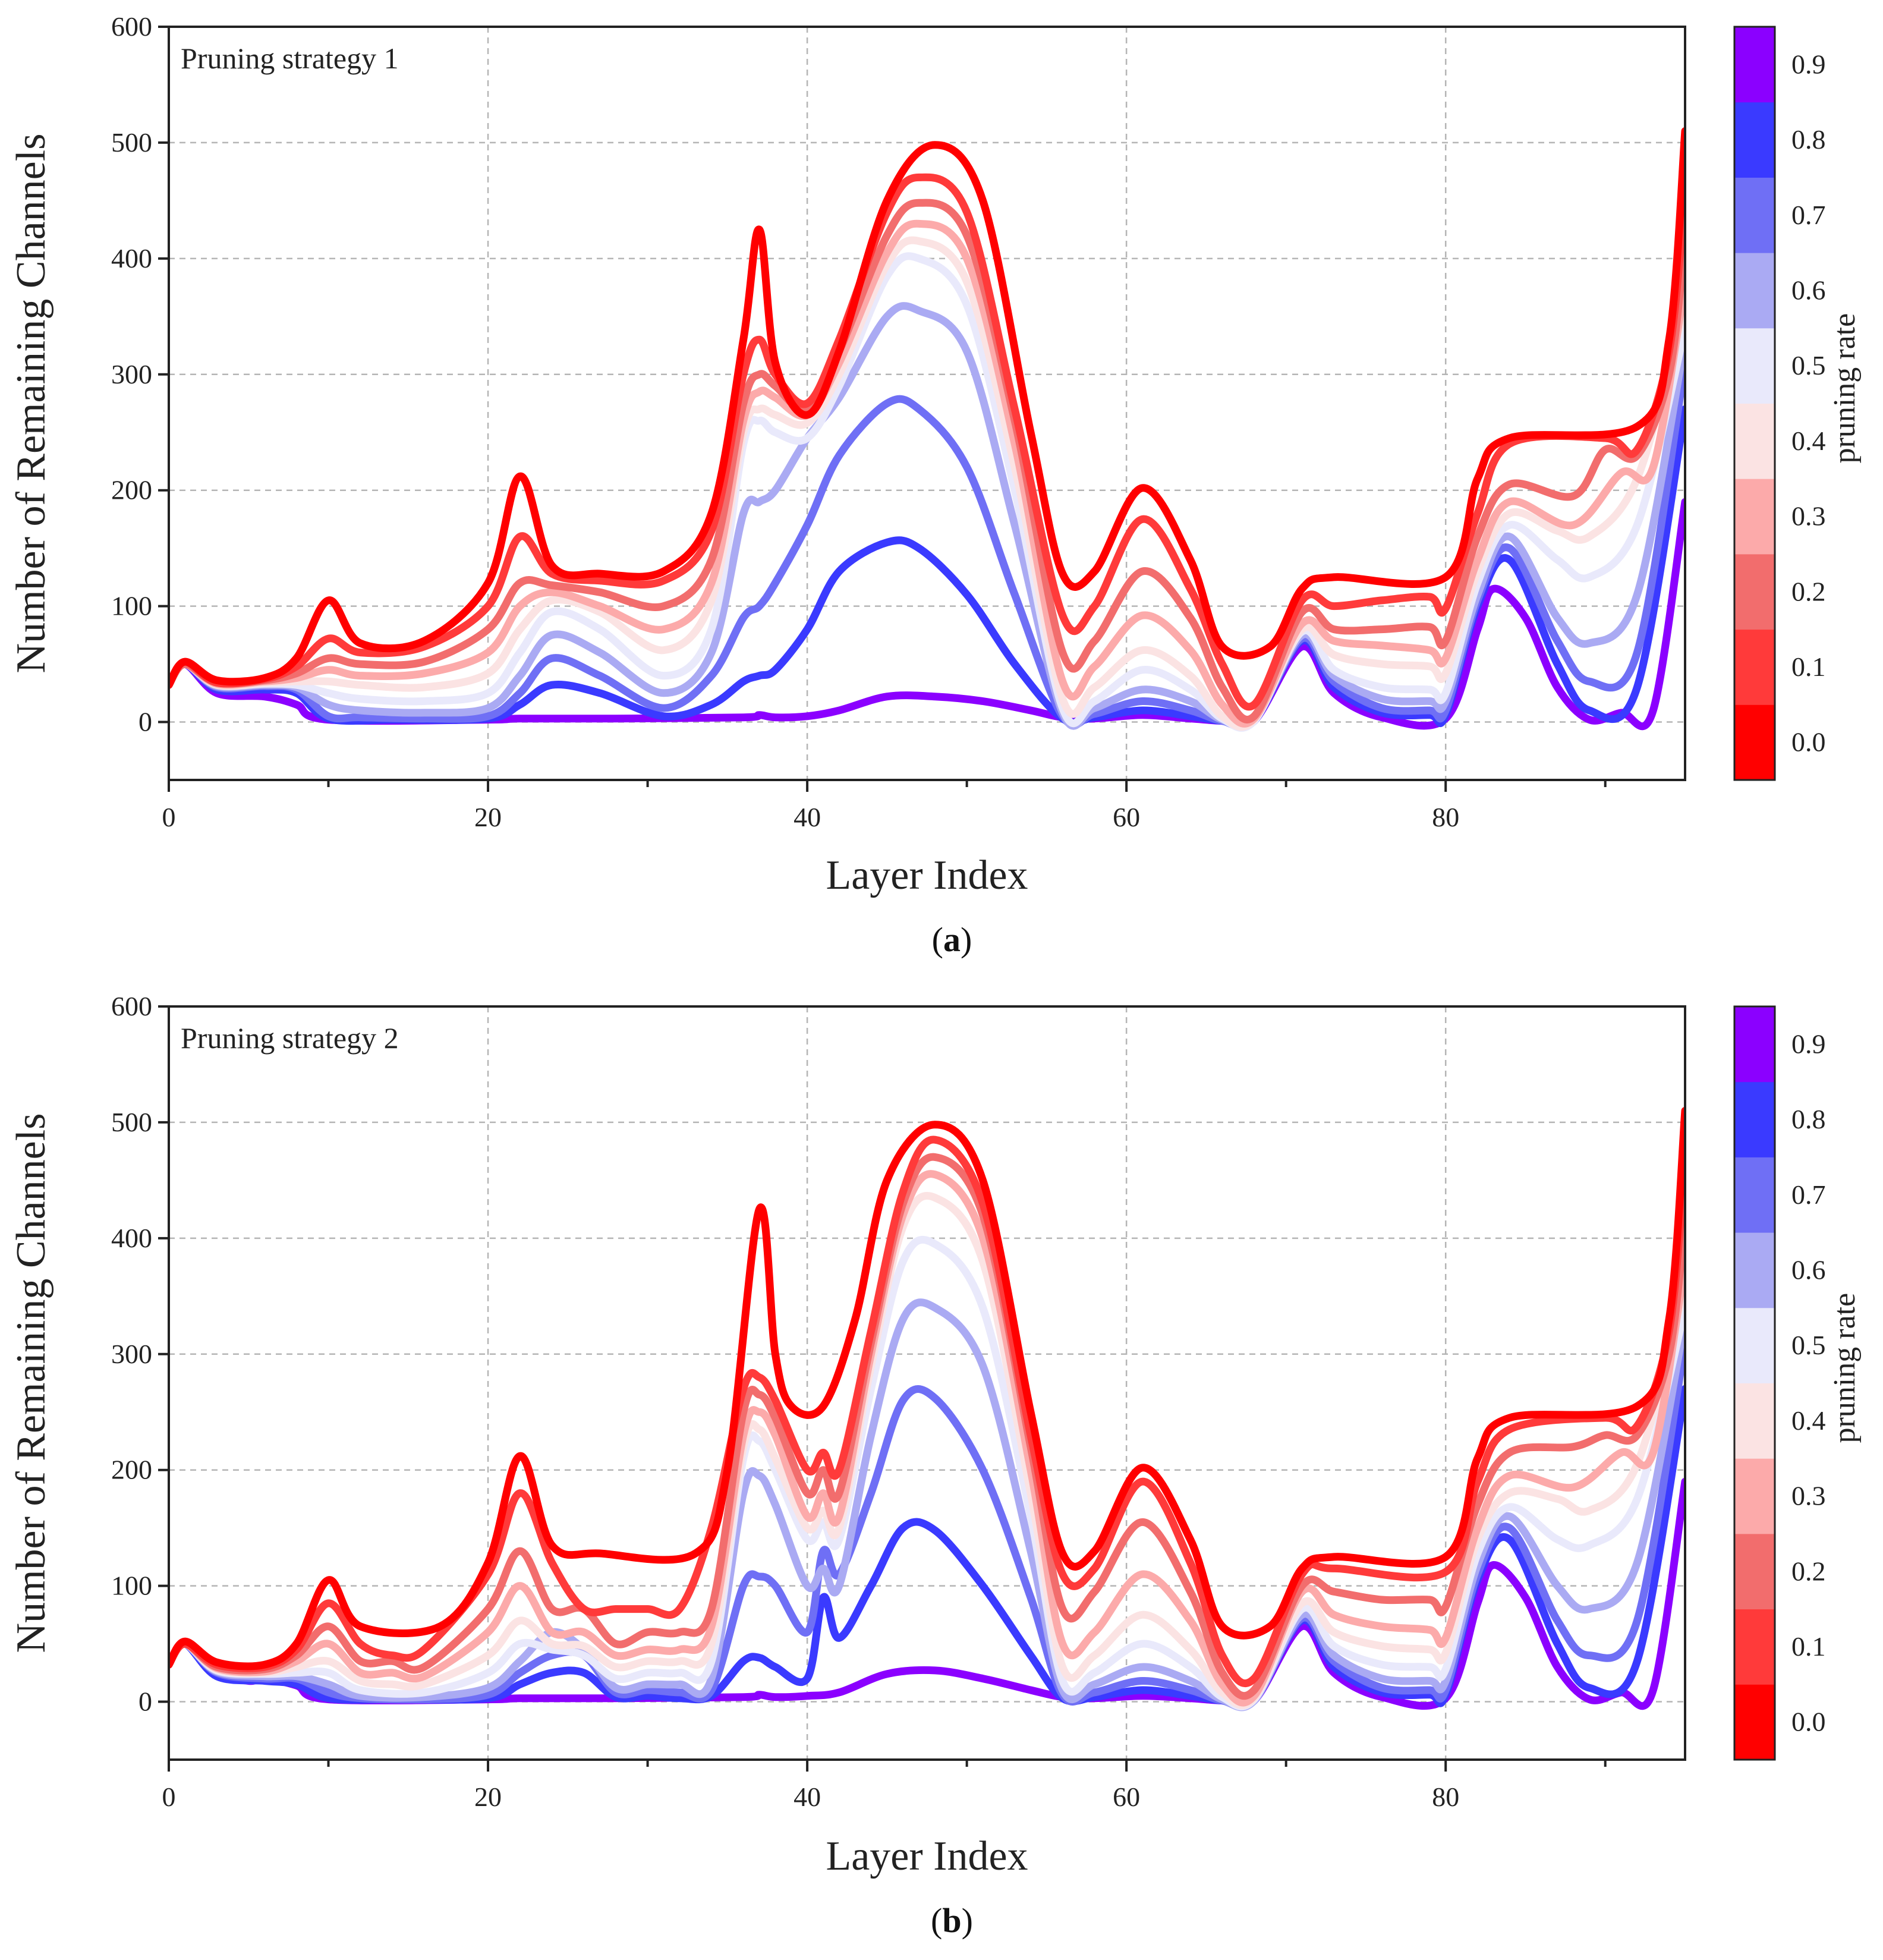 The width and height of the screenshot is (1883, 1960). I want to click on strategy-title: Pruning strategy 2, so click(290, 1038).